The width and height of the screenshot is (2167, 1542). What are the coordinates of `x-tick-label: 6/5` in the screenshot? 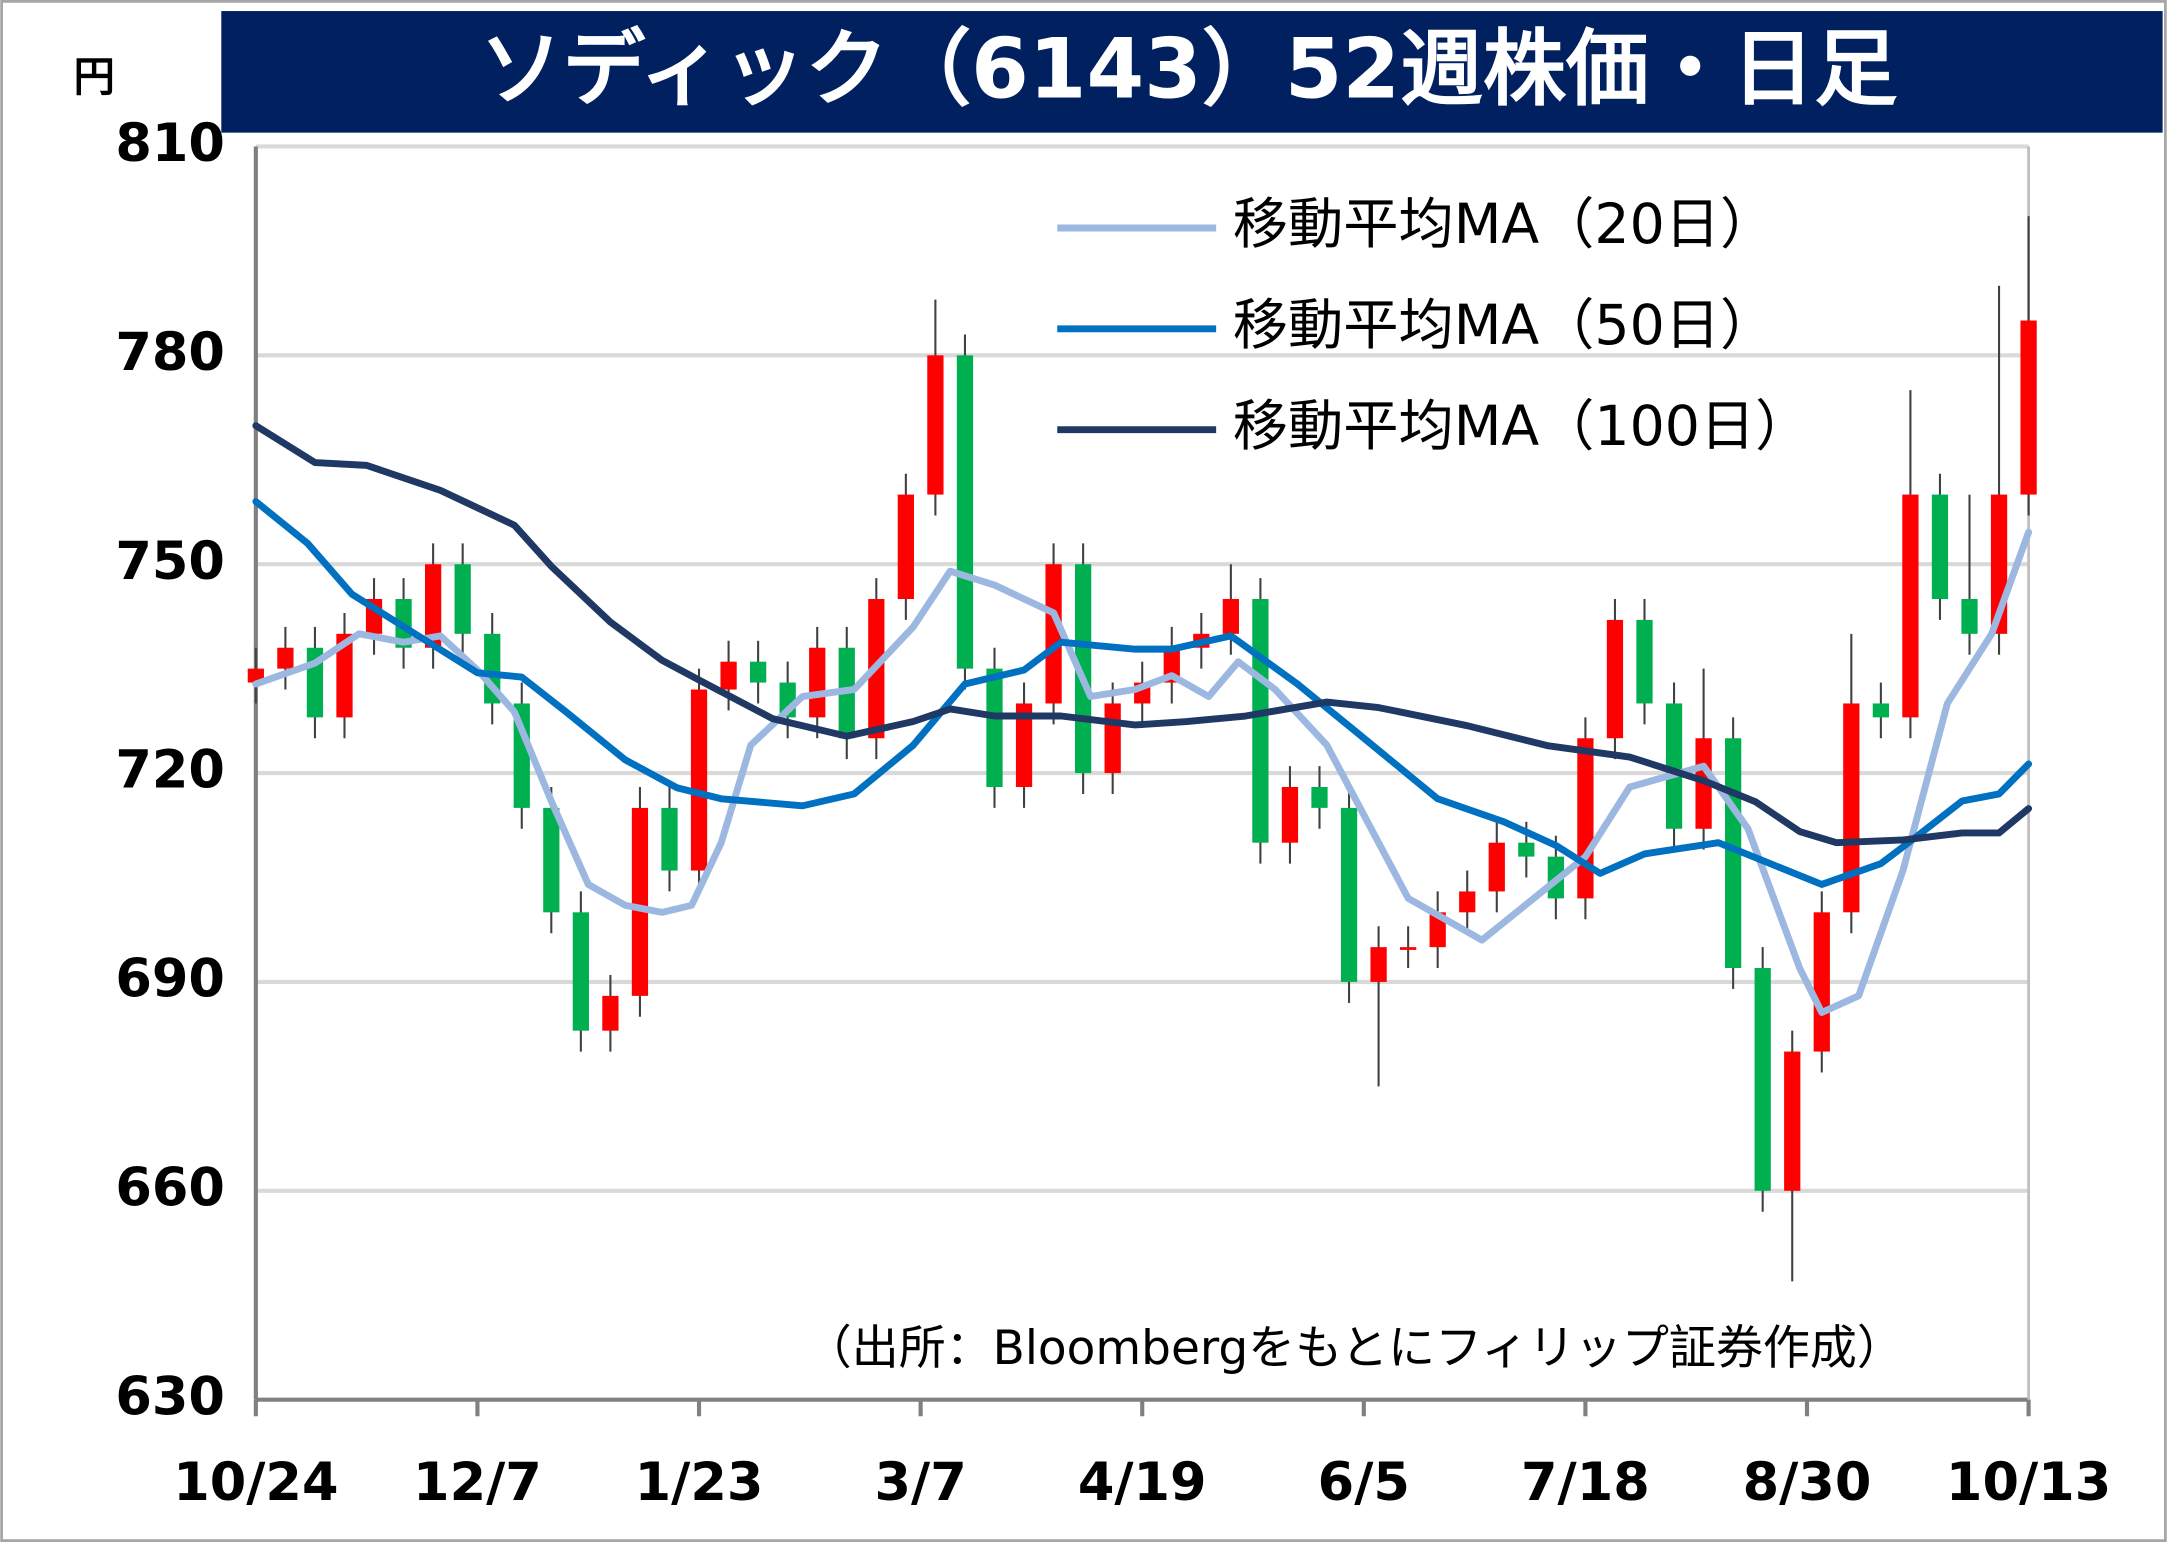 It's located at (1364, 1482).